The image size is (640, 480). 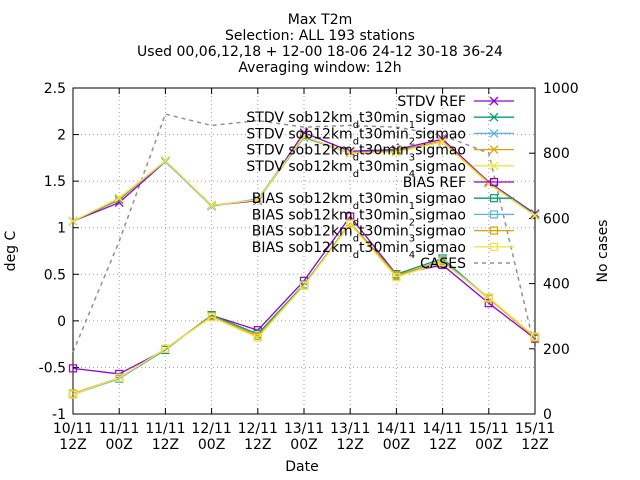 What do you see at coordinates (556, 350) in the screenshot?
I see `y2-tick-label: 200` at bounding box center [556, 350].